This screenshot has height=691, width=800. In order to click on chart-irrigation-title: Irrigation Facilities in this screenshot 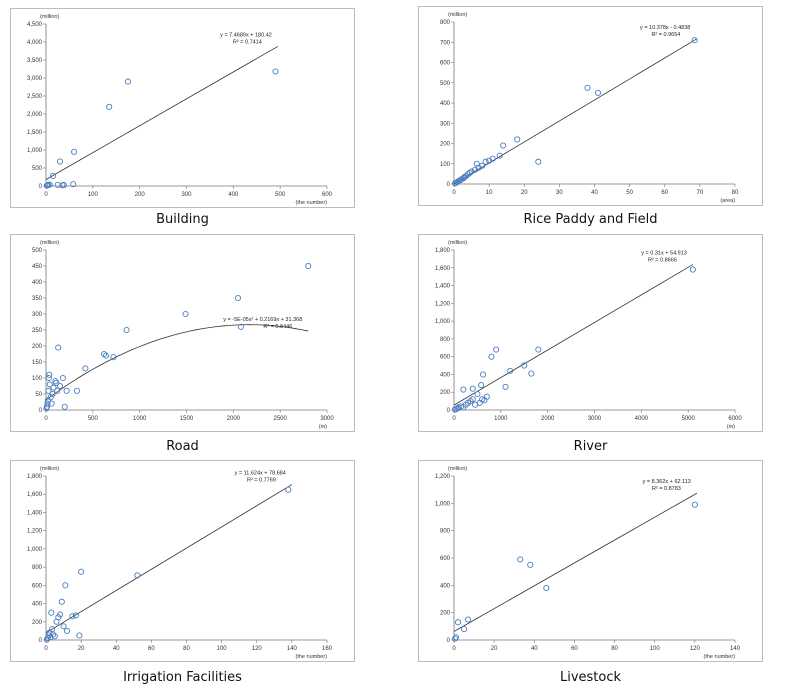, I will do `click(182, 677)`.